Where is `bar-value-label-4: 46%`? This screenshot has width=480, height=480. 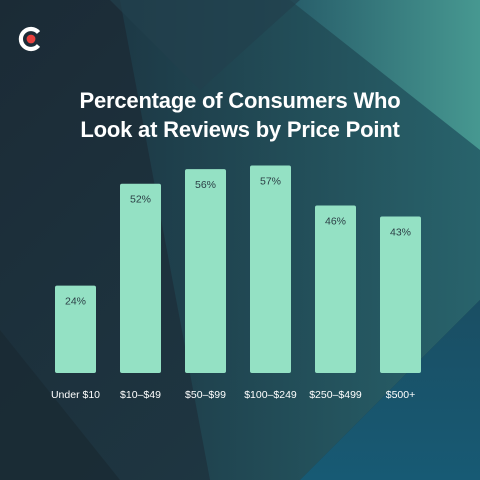
bar-value-label-4: 46% is located at coordinates (335, 222).